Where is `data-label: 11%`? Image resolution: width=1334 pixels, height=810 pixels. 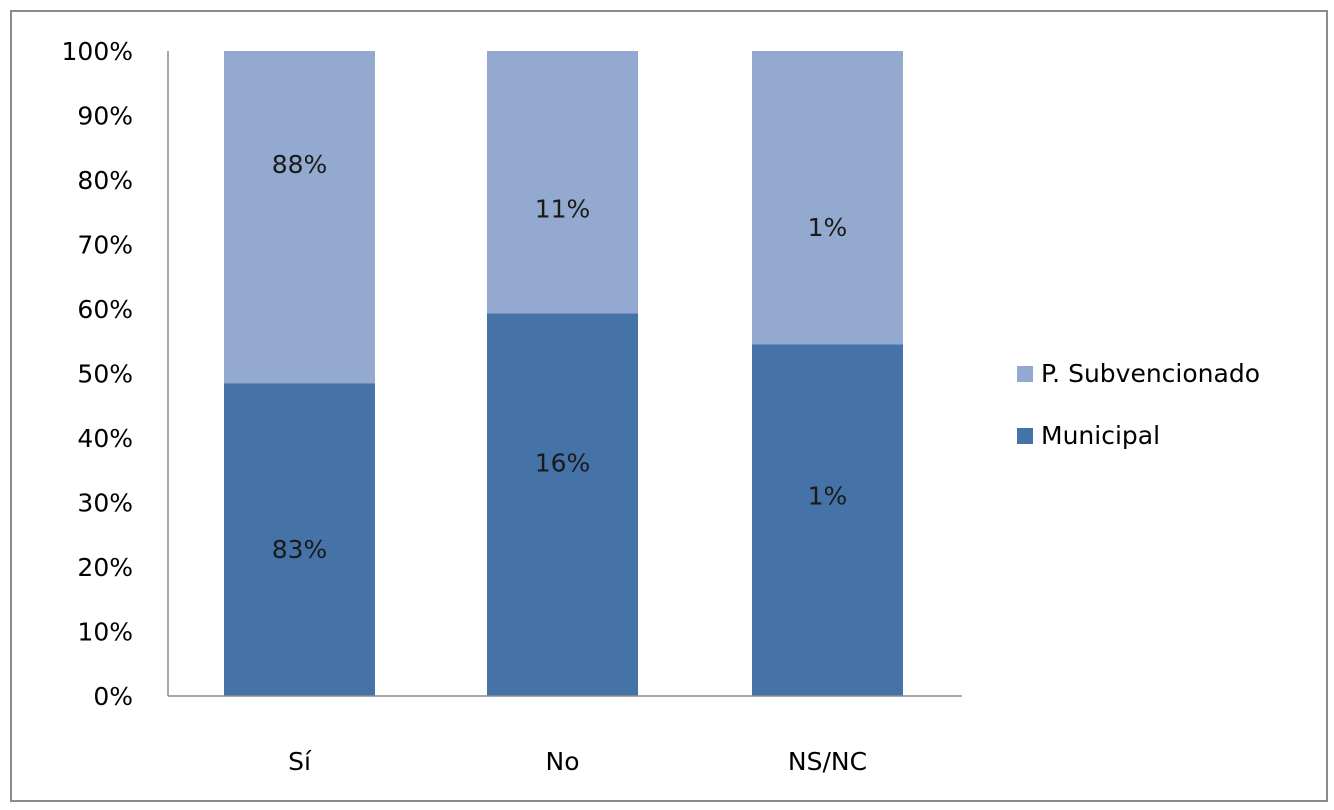 data-label: 11% is located at coordinates (563, 209).